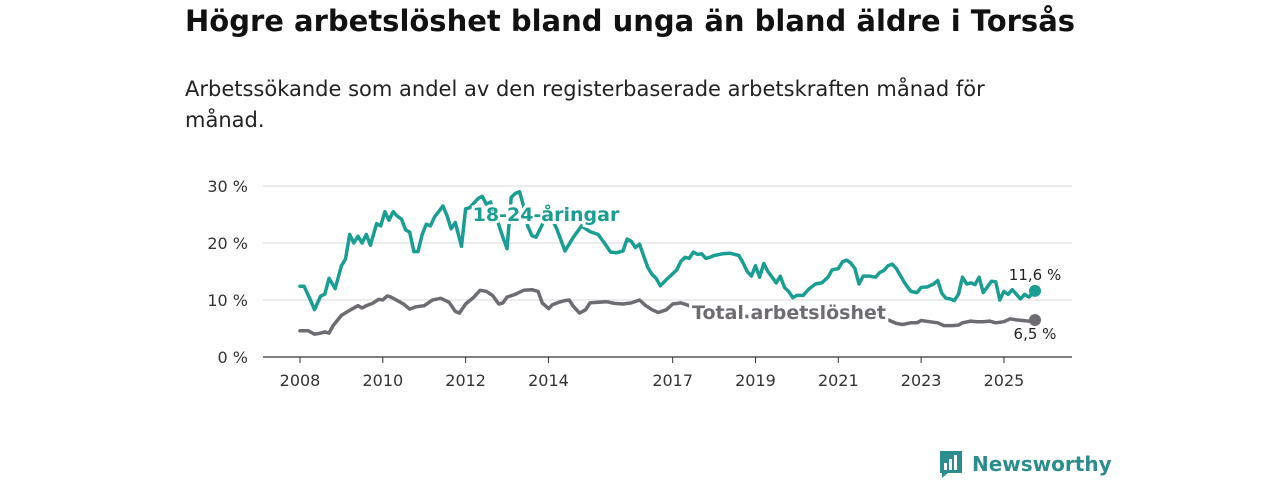 The height and width of the screenshot is (481, 1280). I want to click on x-tick-label: 2025, so click(1004, 380).